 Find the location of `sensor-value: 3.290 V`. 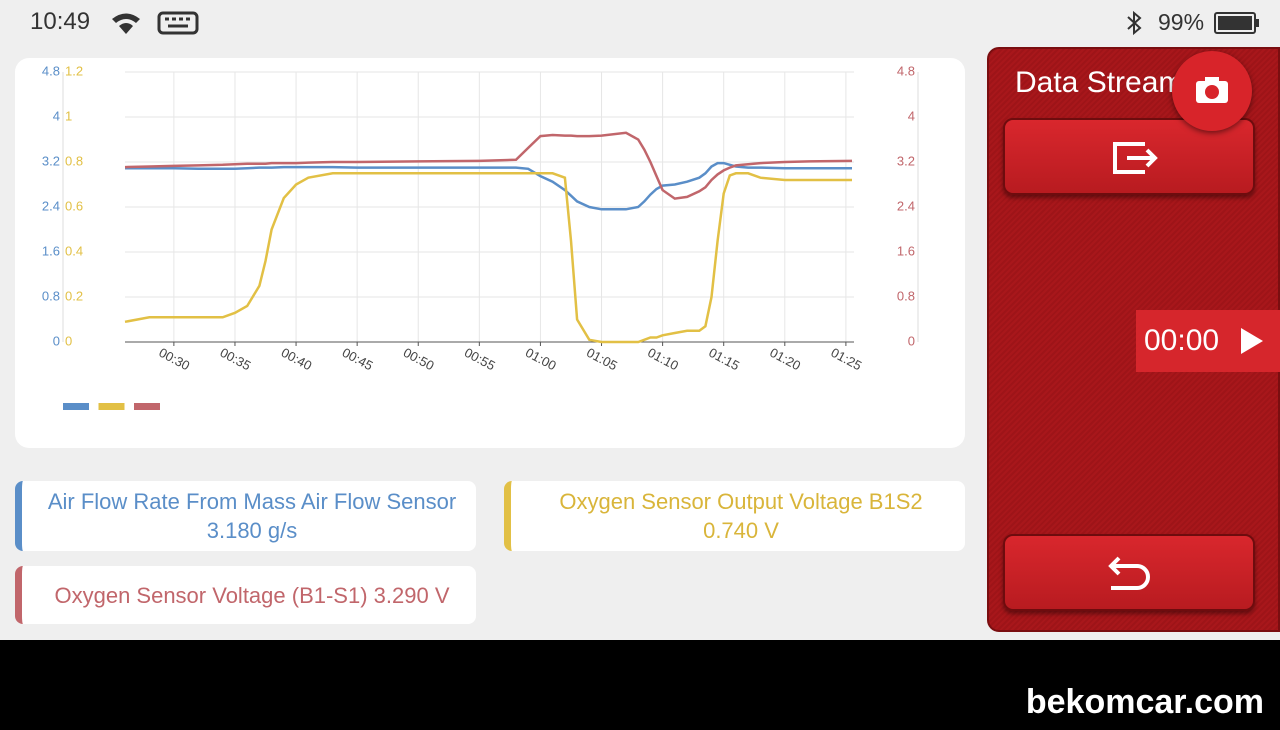

sensor-value: 3.290 V is located at coordinates (411, 595).